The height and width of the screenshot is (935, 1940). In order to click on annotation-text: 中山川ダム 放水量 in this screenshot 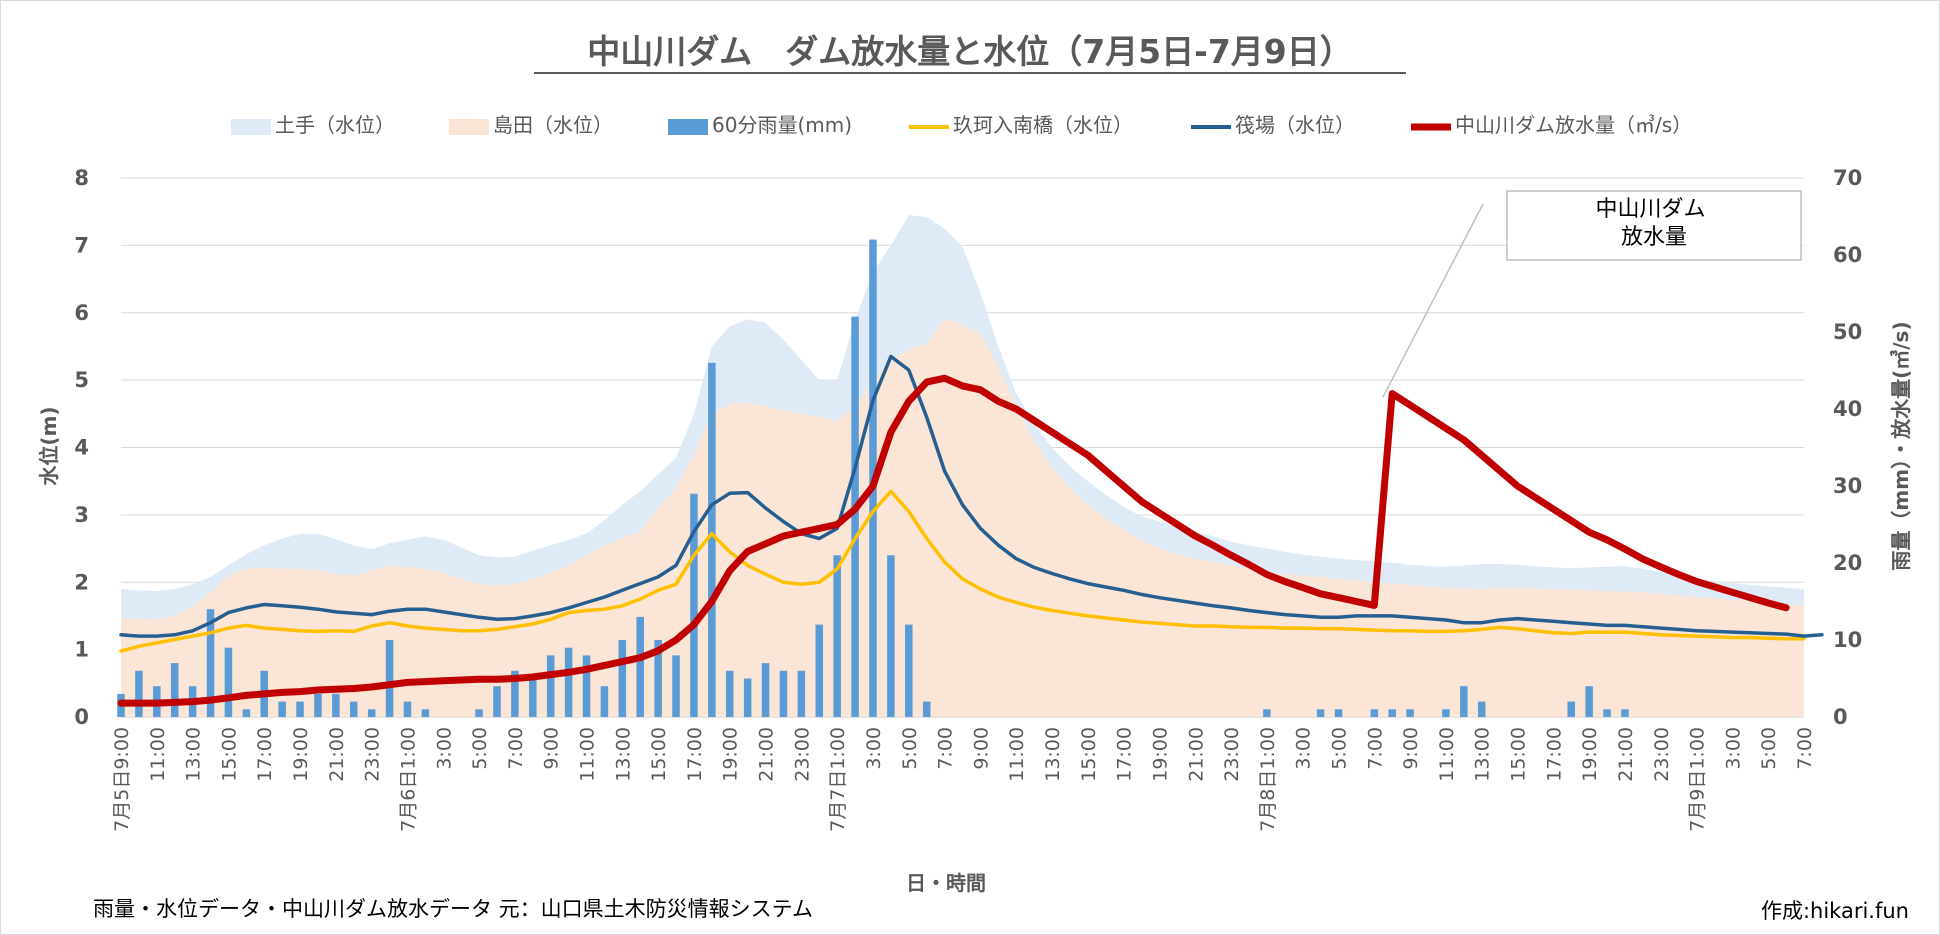, I will do `click(1653, 223)`.